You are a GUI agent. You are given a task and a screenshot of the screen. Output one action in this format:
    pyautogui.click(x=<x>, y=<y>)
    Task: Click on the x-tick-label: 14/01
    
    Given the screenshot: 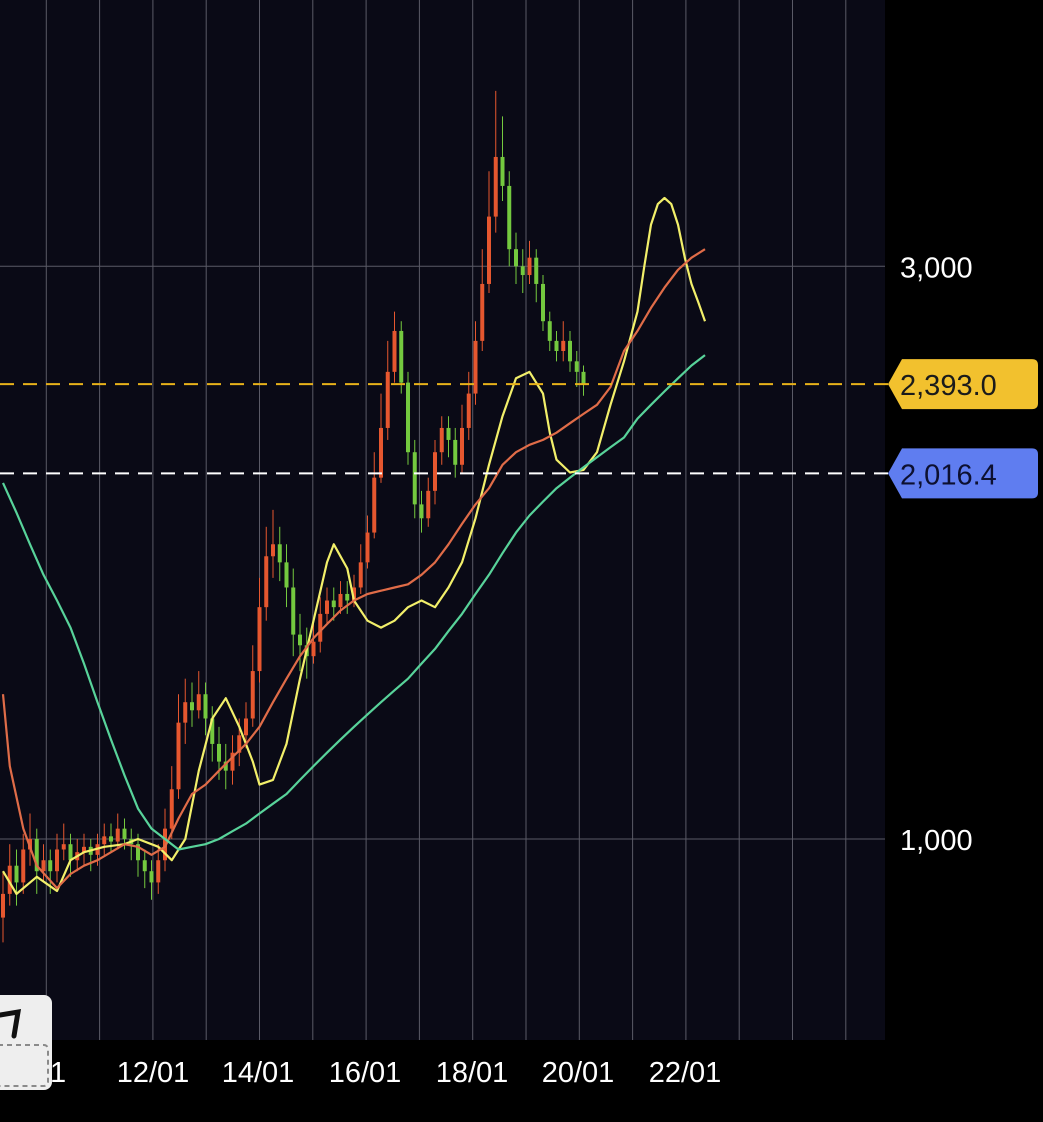 What is the action you would take?
    pyautogui.click(x=258, y=1073)
    